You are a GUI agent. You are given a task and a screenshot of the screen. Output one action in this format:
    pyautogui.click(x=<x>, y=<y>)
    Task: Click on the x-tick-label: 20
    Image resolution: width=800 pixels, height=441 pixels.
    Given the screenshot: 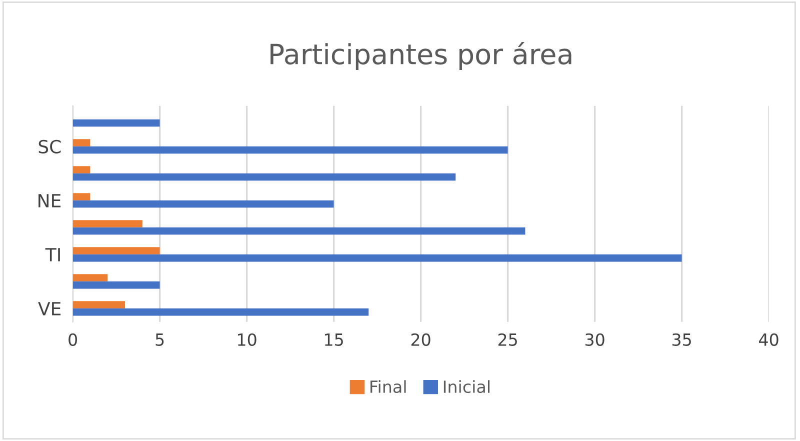 What is the action you would take?
    pyautogui.click(x=420, y=339)
    